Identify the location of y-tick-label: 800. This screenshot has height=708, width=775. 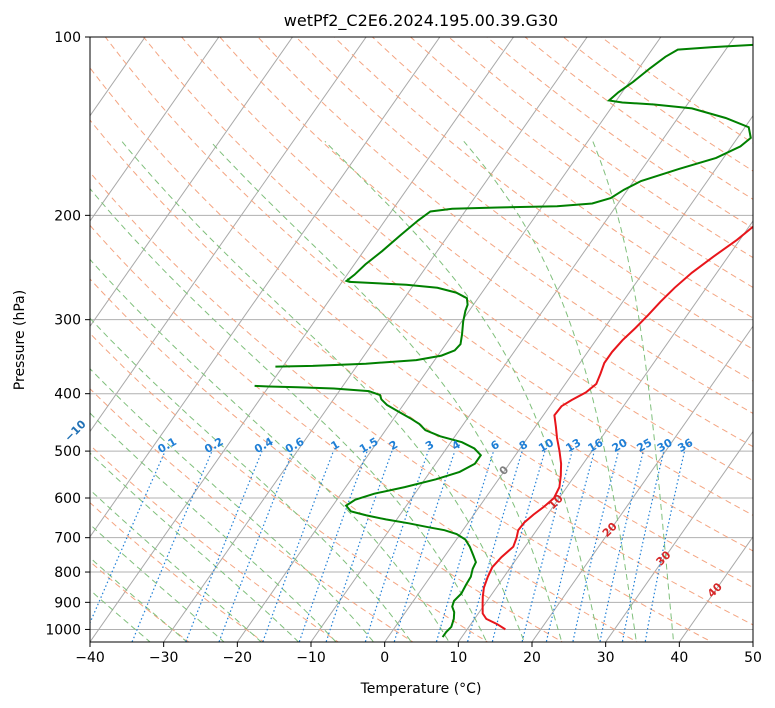
(67, 573).